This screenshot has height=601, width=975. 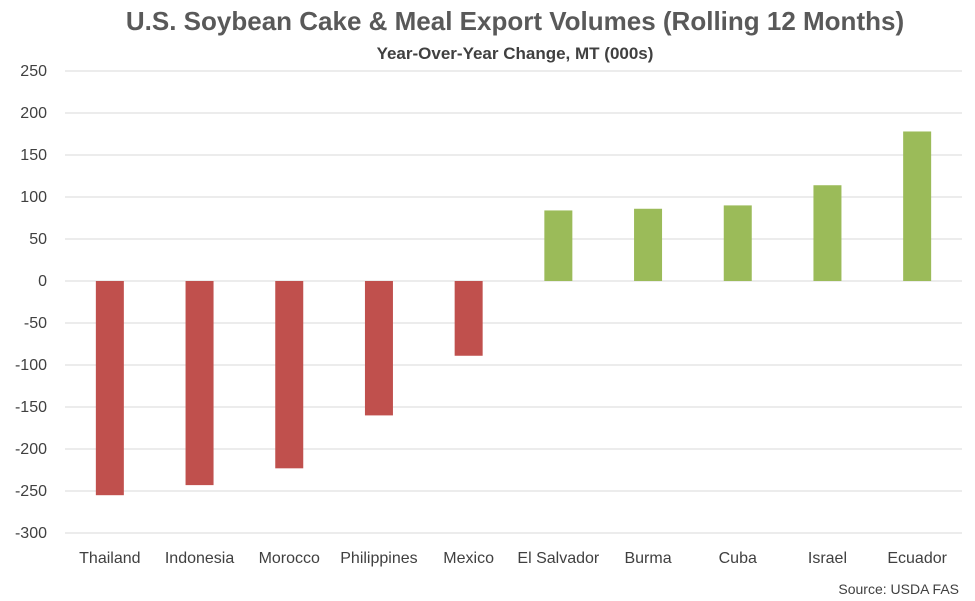 I want to click on bar-thailand, so click(x=109, y=388).